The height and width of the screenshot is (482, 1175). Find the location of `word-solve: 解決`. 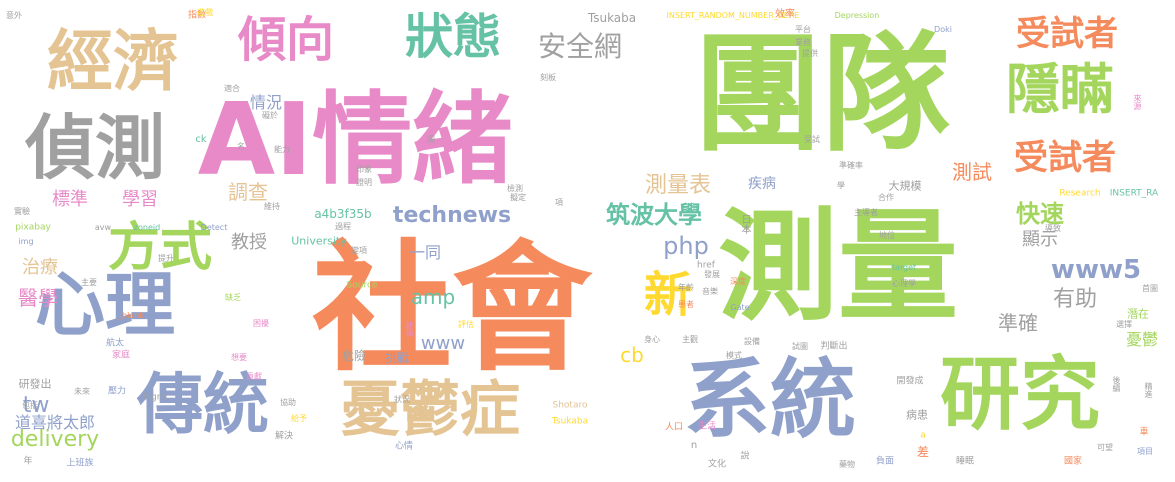

word-solve: 解決 is located at coordinates (284, 436).